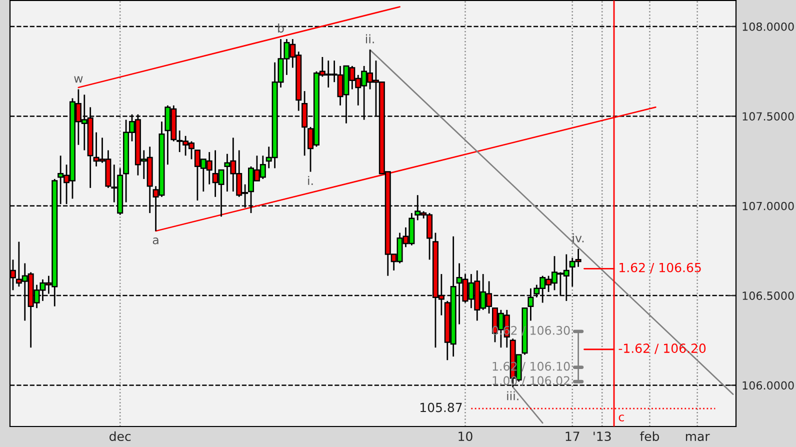 This screenshot has width=796, height=447. What do you see at coordinates (578, 237) in the screenshot?
I see `text: iv.` at bounding box center [578, 237].